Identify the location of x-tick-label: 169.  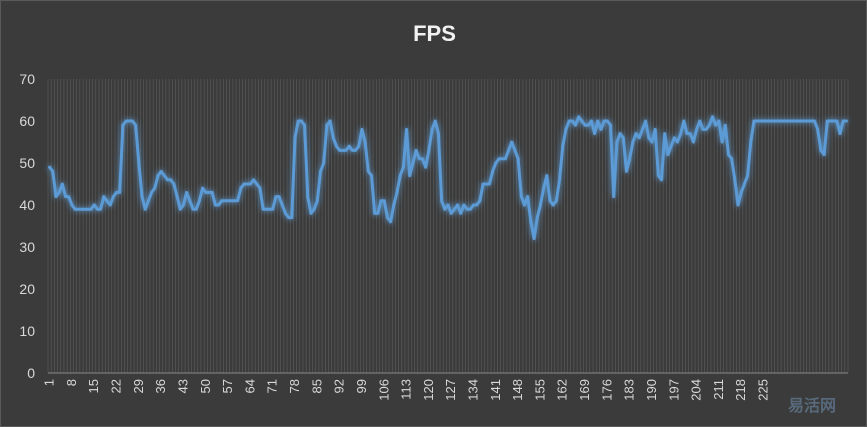
(584, 390).